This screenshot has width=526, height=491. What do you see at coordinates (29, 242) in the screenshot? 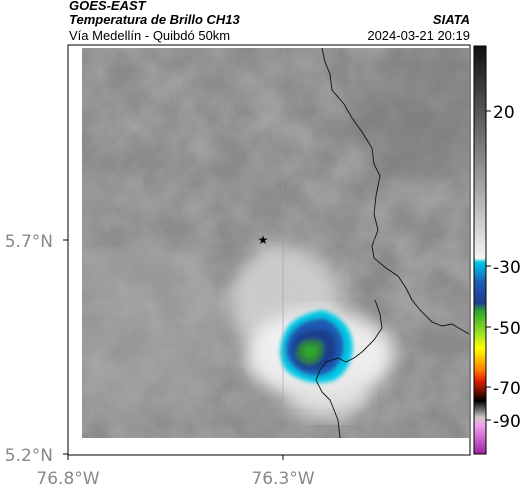
I see `lat-tick-5.7: 5.7°N` at bounding box center [29, 242].